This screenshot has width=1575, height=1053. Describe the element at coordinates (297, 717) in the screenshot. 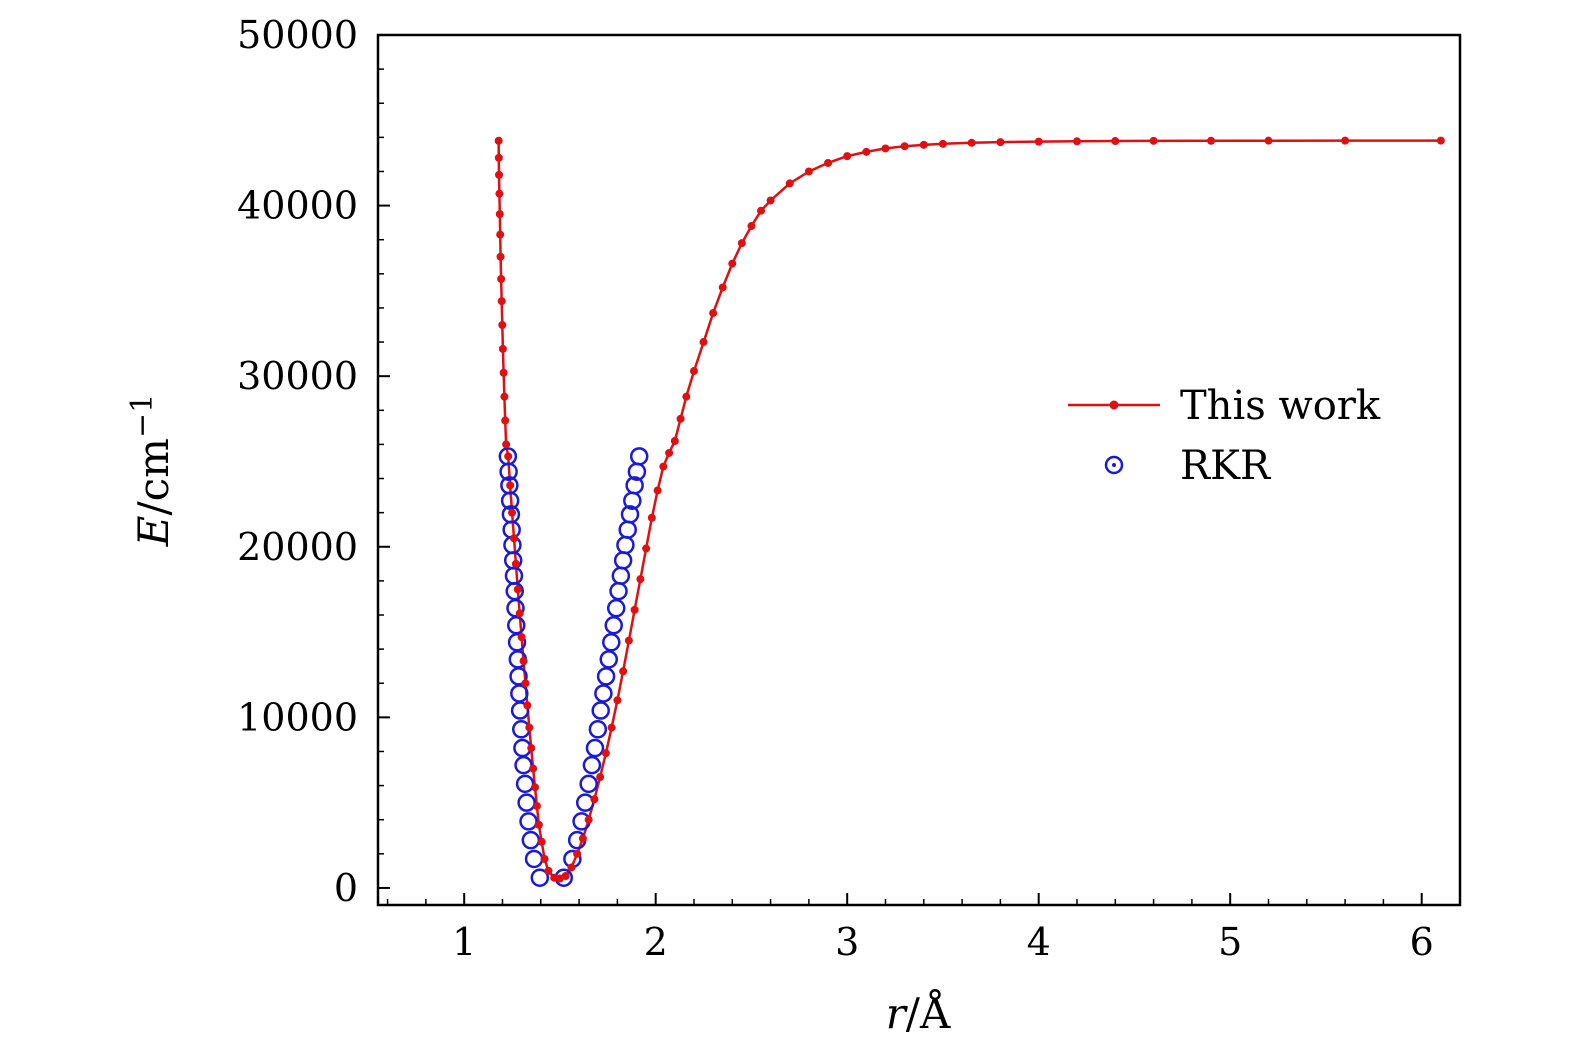

I see `y-tick-label: 10000` at that location.